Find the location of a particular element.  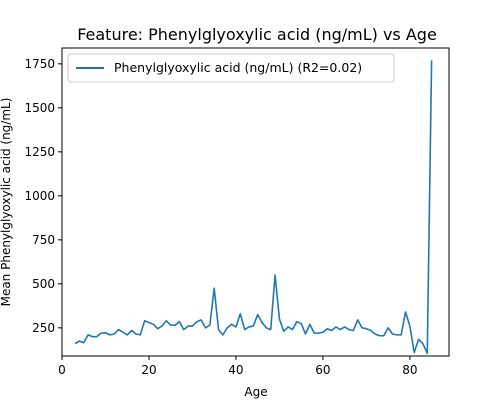

x-axis-label: Age is located at coordinates (255, 392).